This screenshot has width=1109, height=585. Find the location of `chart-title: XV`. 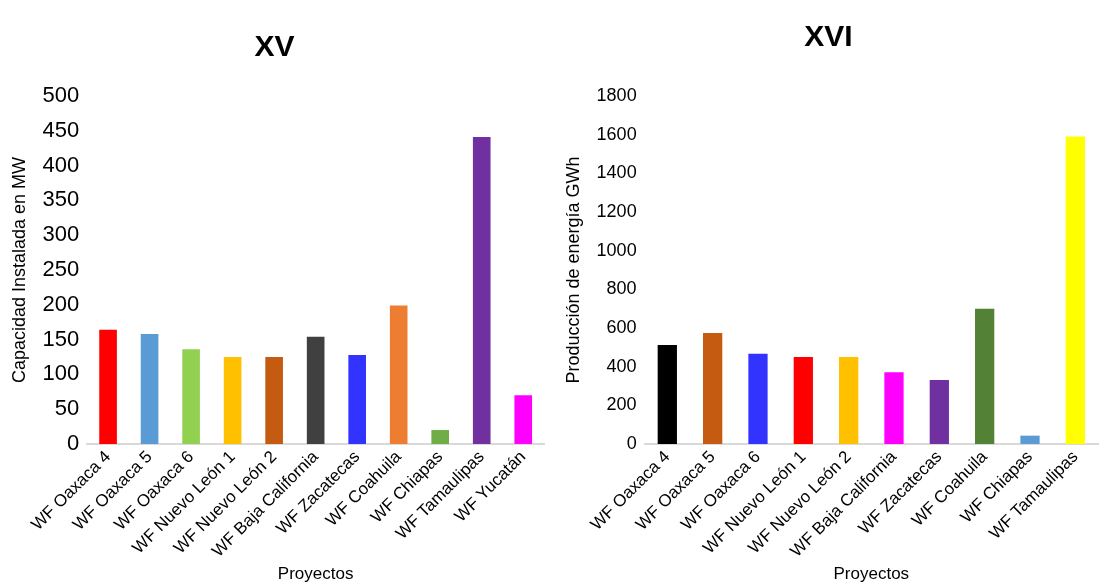

chart-title: XV is located at coordinates (274, 46).